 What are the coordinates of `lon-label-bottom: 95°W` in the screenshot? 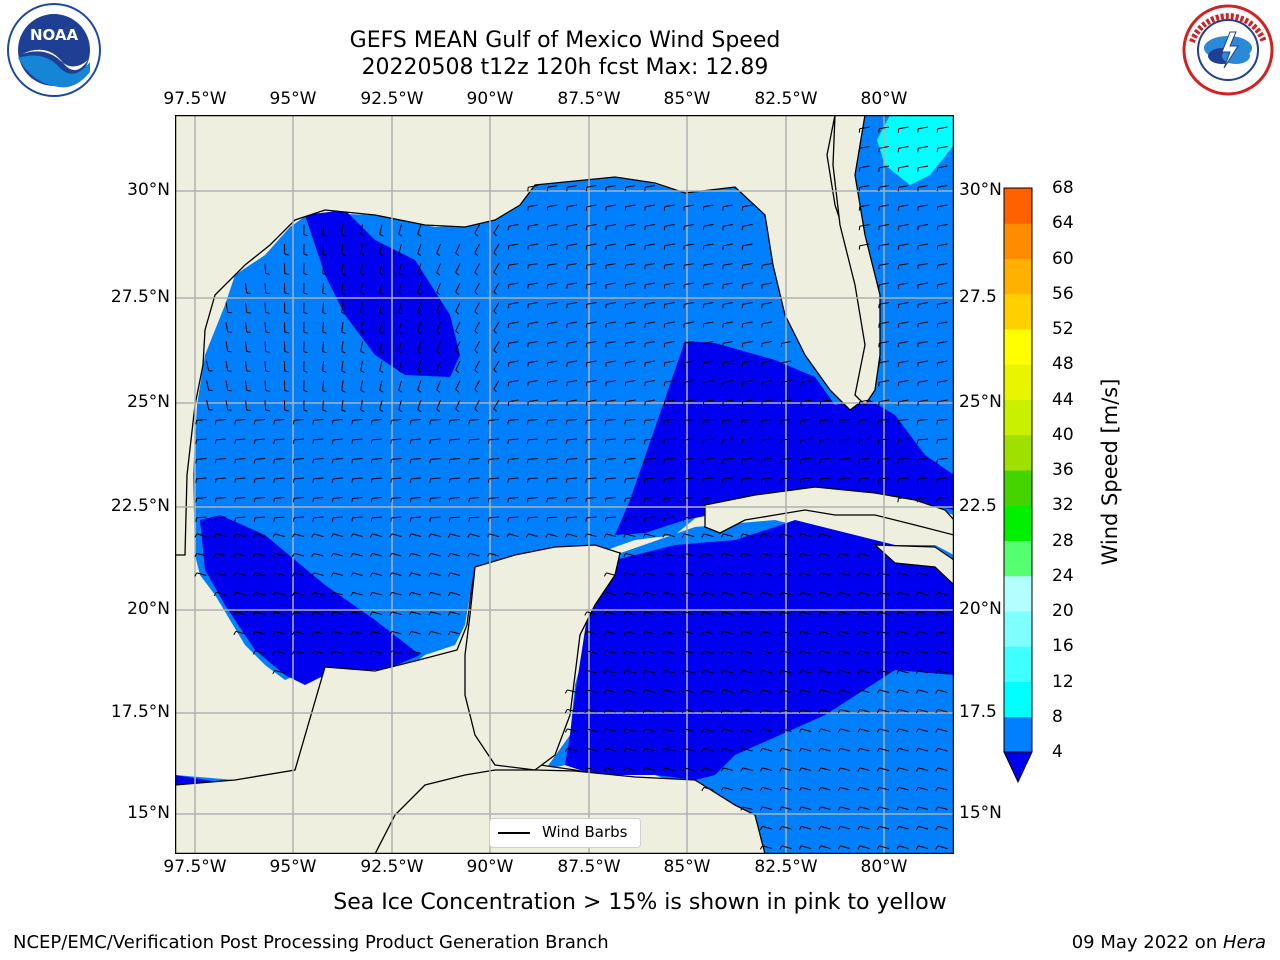 It's located at (293, 867).